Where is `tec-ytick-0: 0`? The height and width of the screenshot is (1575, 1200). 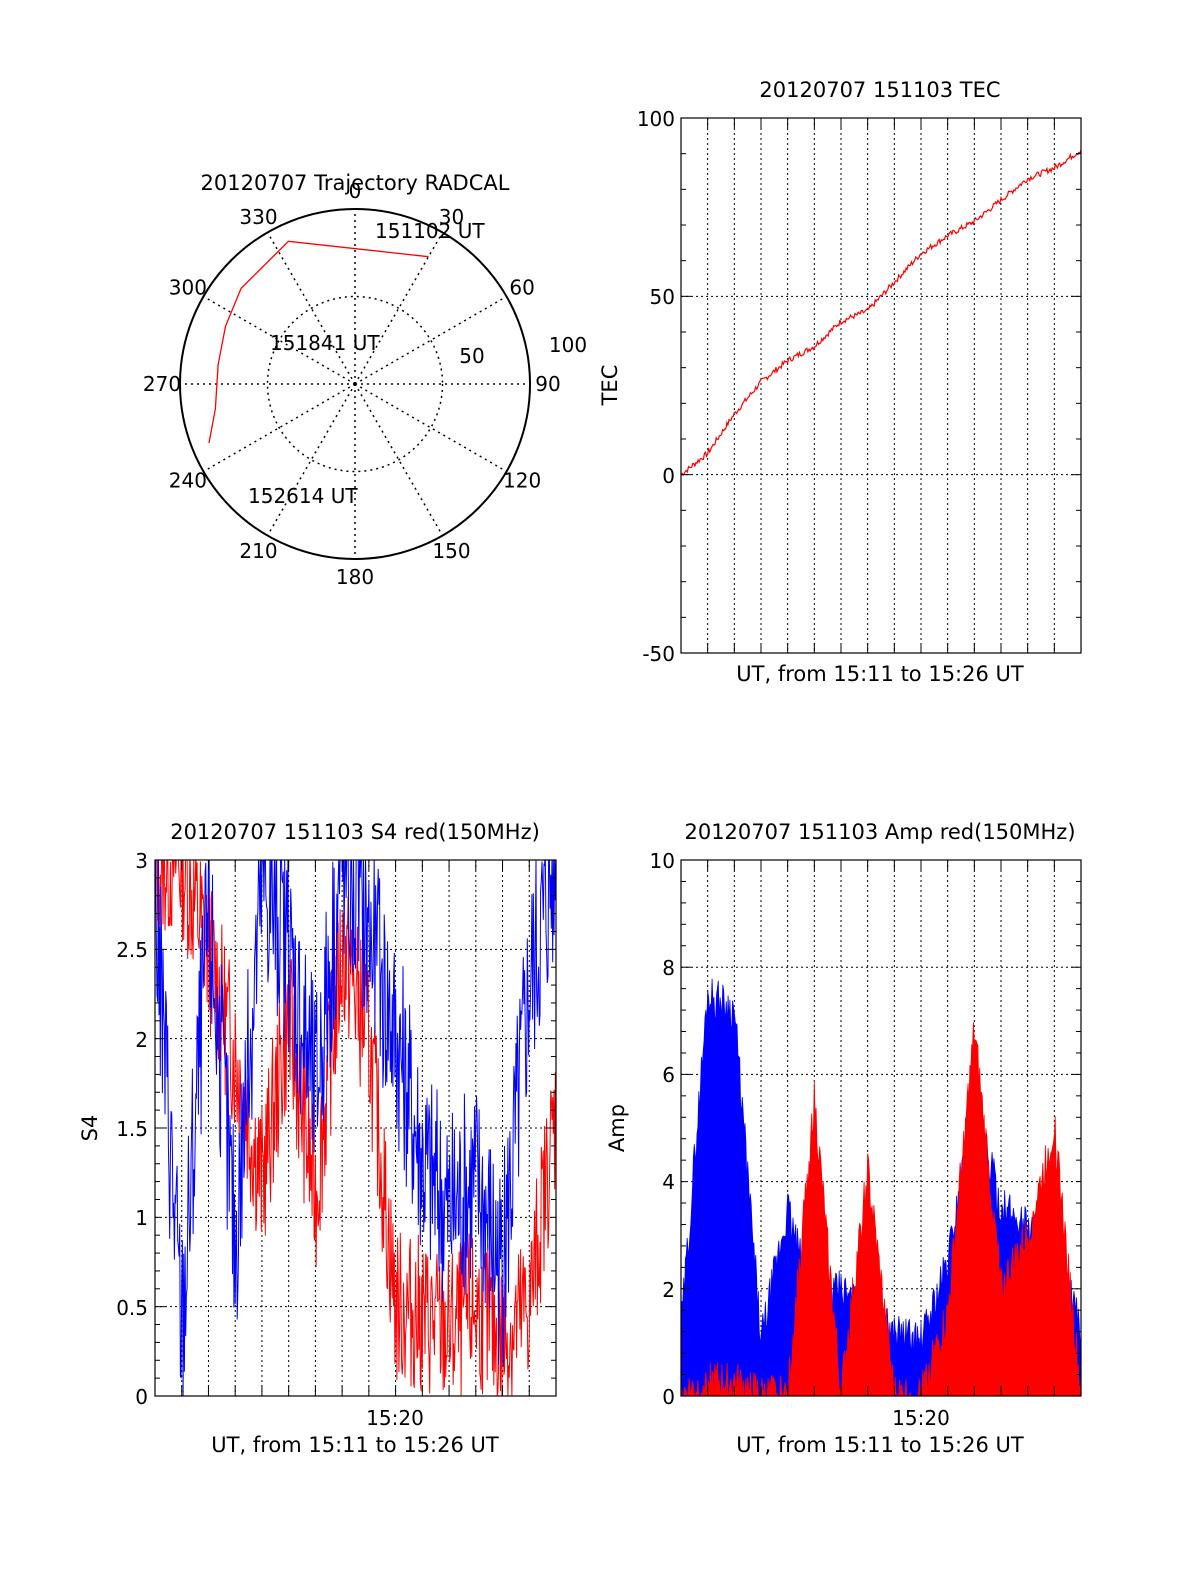 tec-ytick-0: 0 is located at coordinates (668, 476).